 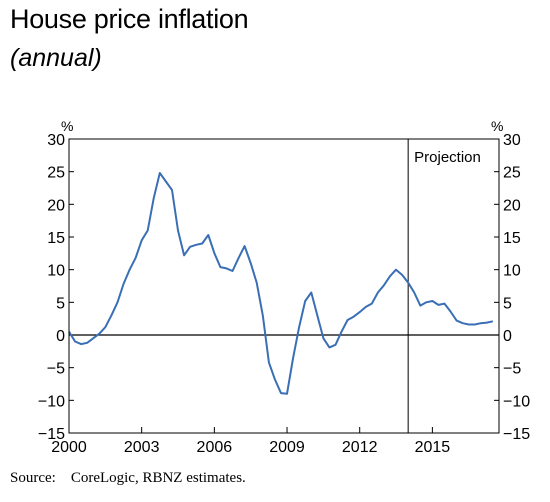 I want to click on right-tick-label: 20, so click(x=512, y=205).